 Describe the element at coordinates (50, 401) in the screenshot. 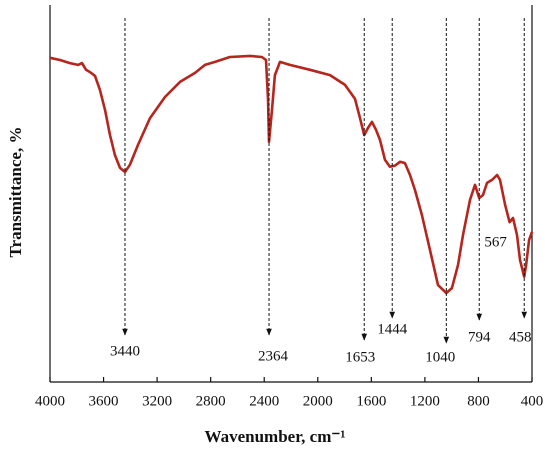

I see `x-tick-label: 4000` at that location.